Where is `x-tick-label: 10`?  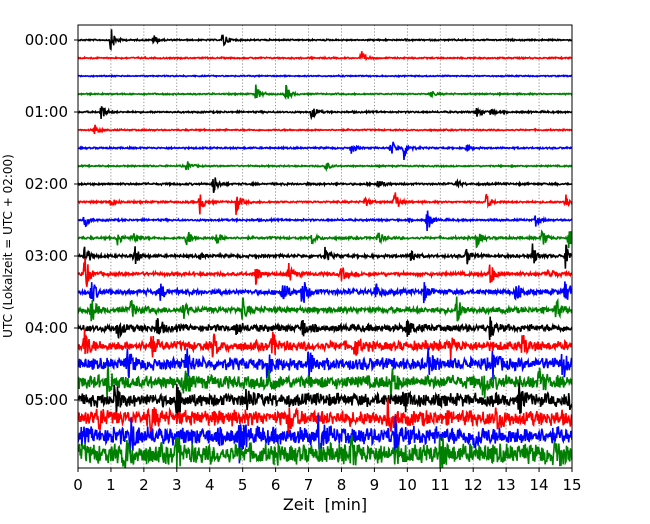
x-tick-label: 10 is located at coordinates (407, 485).